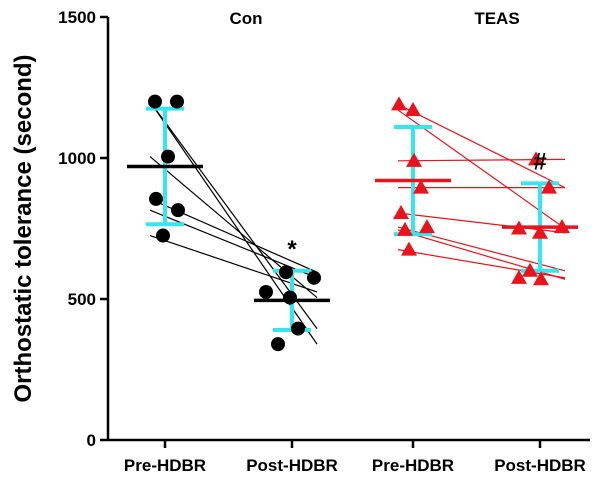 The height and width of the screenshot is (493, 600). What do you see at coordinates (233, 263) in the screenshot?
I see `con-pair-line` at bounding box center [233, 263].